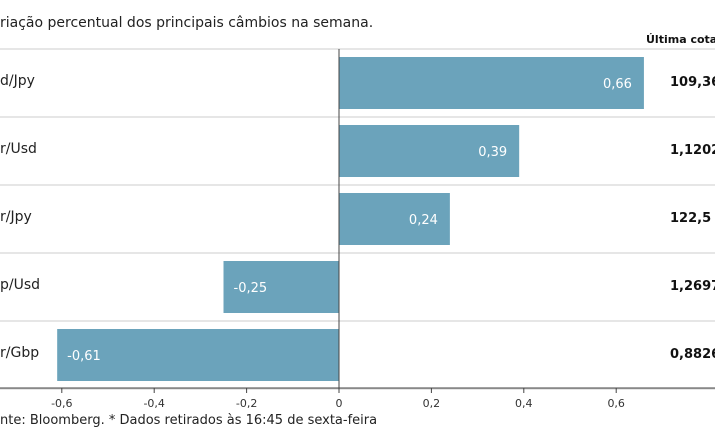  I want to click on row-label: d/Jpy, so click(17, 81).